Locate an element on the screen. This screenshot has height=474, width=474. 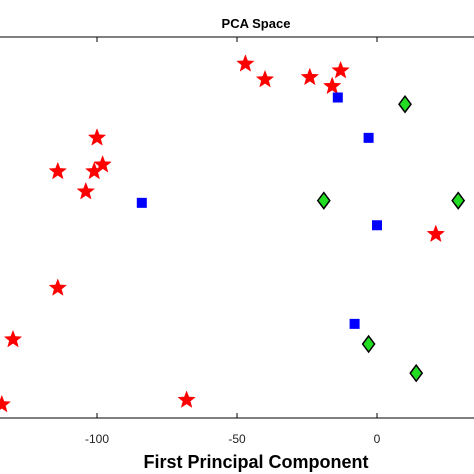
x-tick-label: 0 is located at coordinates (377, 439).